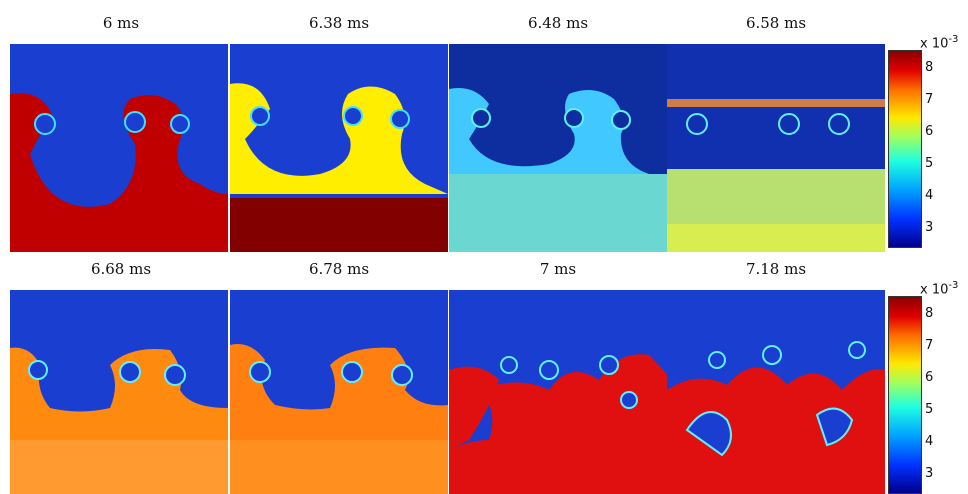  I want to click on simulation-panel-6-58ms, so click(776, 148).